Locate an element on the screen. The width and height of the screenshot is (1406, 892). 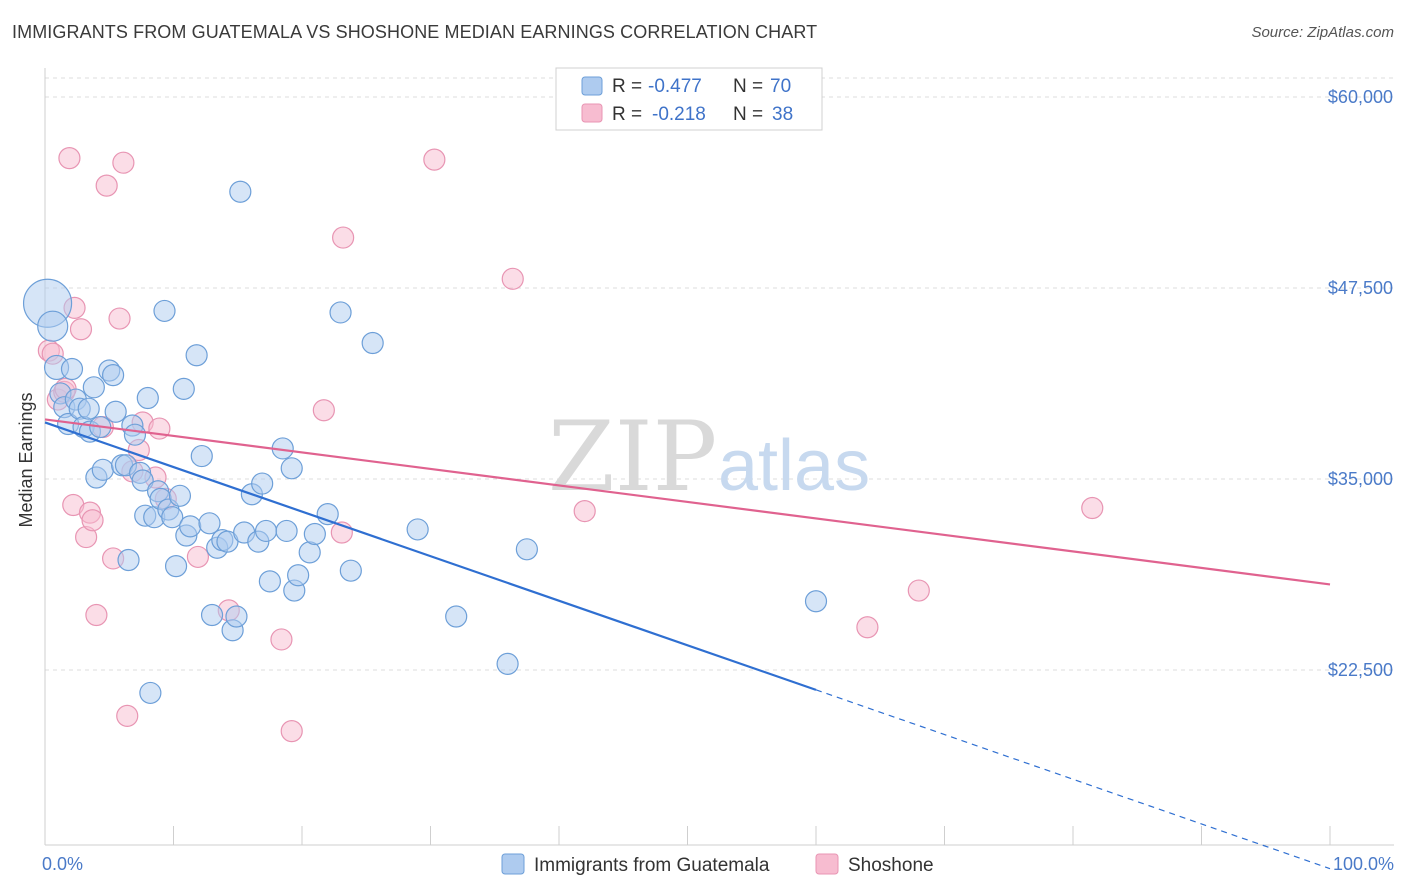
legend-r-value-2: -0.218 is located at coordinates (679, 114).